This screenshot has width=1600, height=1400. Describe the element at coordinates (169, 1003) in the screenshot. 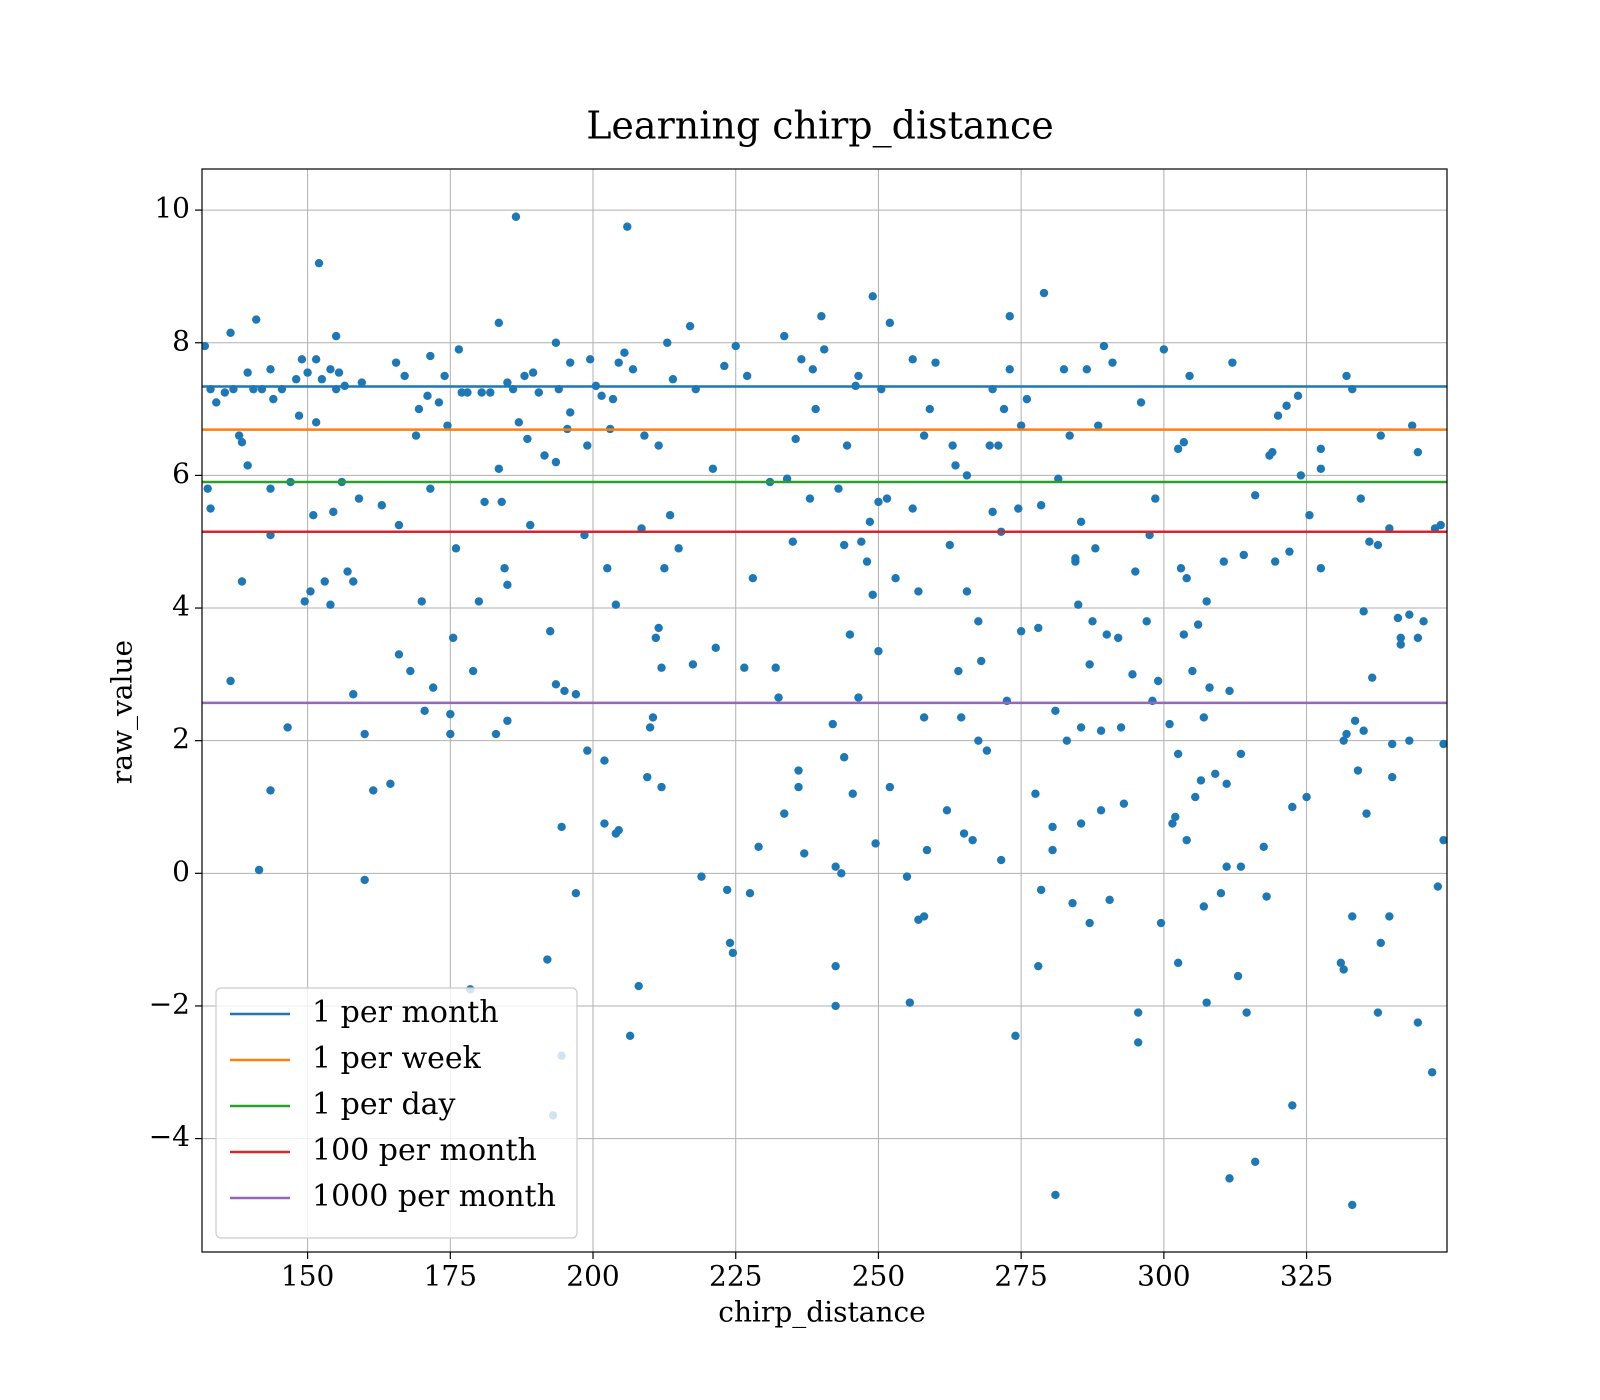

I see `y-tick-label: −2` at that location.